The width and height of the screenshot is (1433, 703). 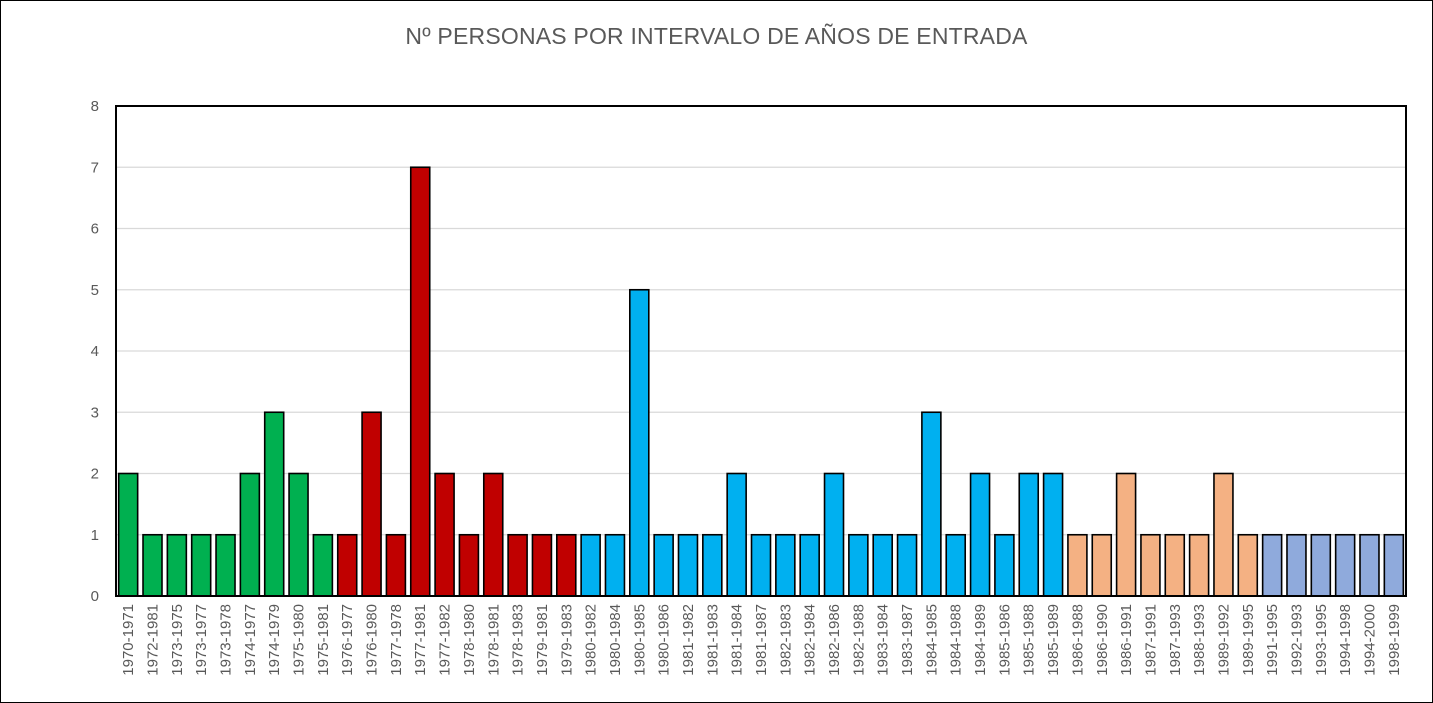 What do you see at coordinates (980, 534) in the screenshot?
I see `bar-1984-1989` at bounding box center [980, 534].